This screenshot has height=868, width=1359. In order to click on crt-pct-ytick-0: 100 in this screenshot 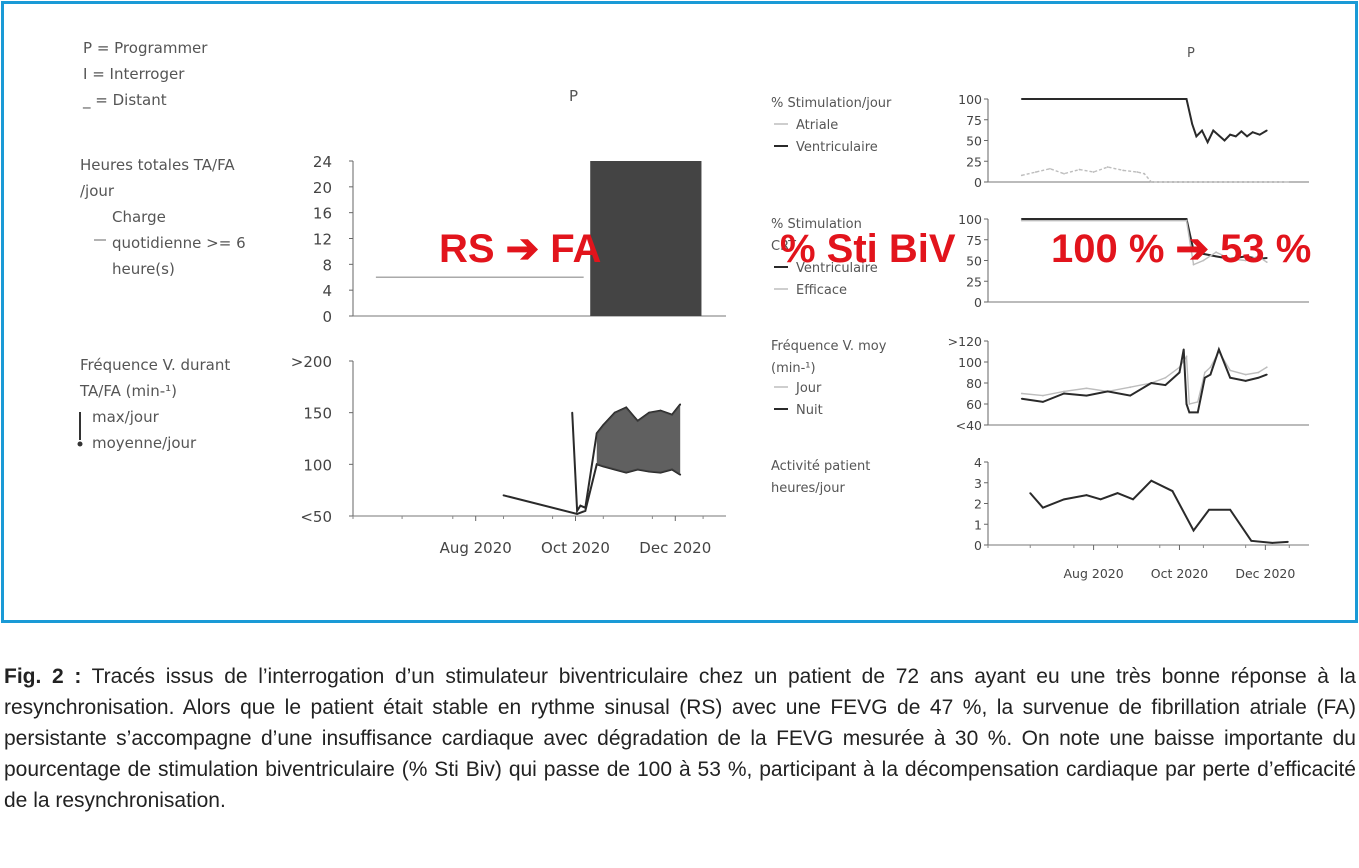, I will do `click(970, 219)`.